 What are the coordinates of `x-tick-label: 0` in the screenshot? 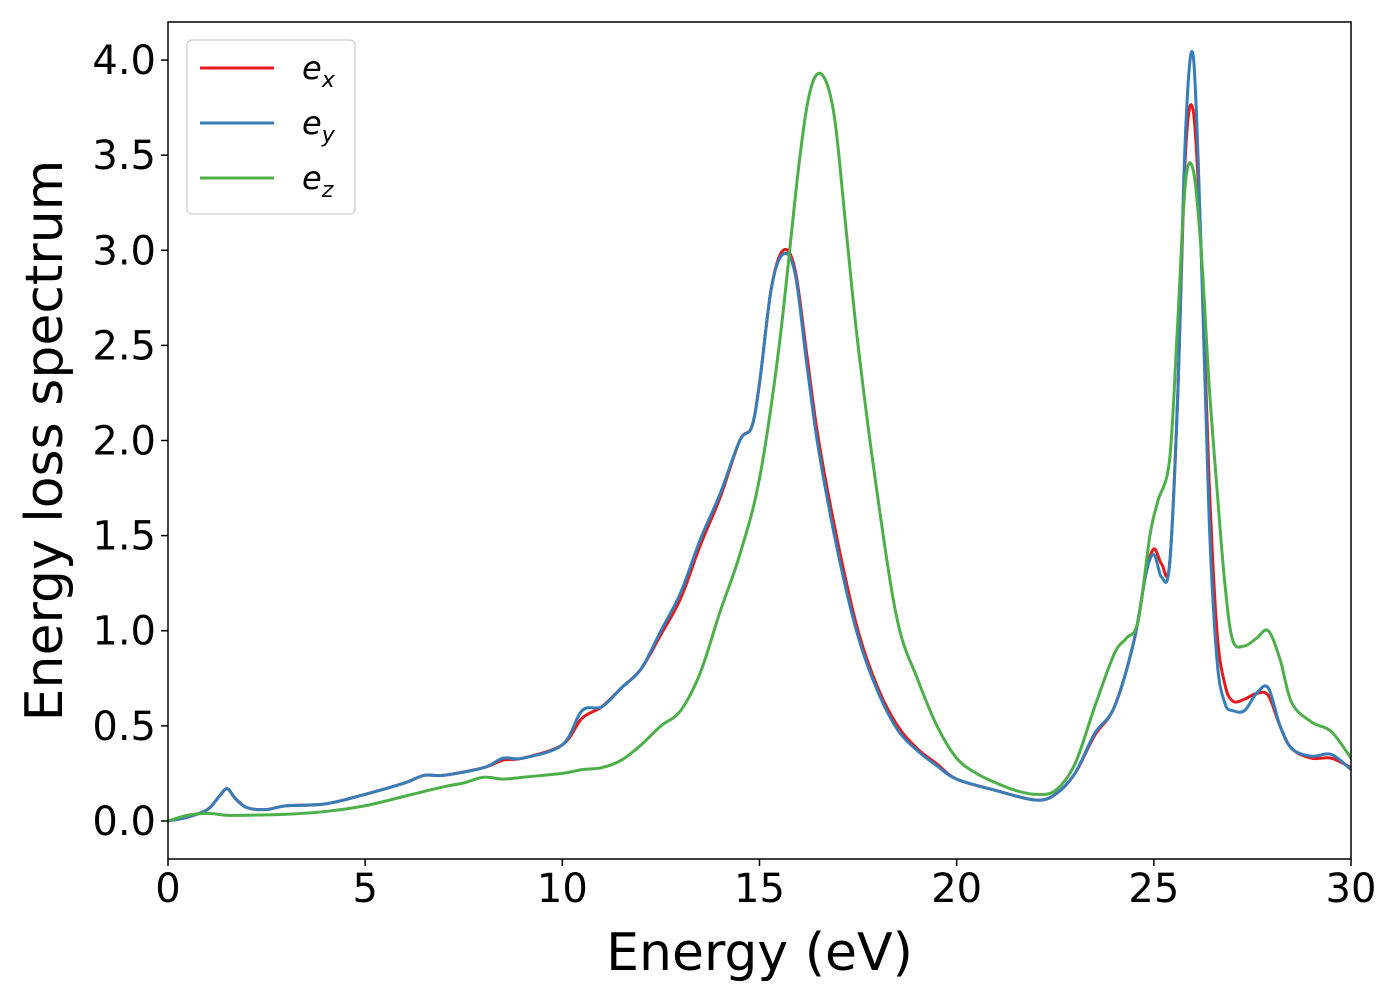 It's located at (167, 889).